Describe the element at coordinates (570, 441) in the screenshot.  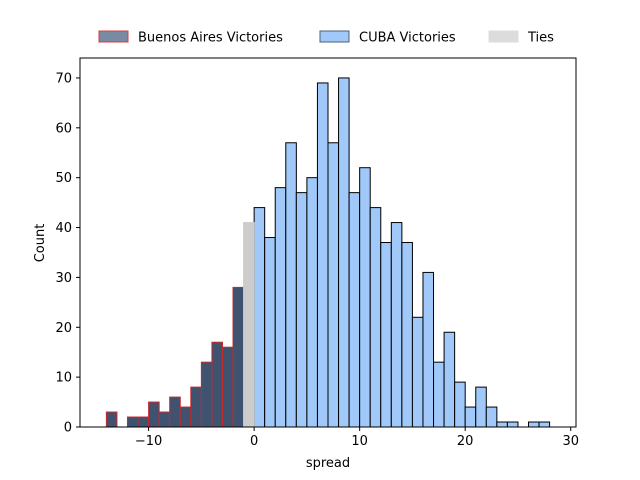
I see `x-tick-label: 30` at that location.